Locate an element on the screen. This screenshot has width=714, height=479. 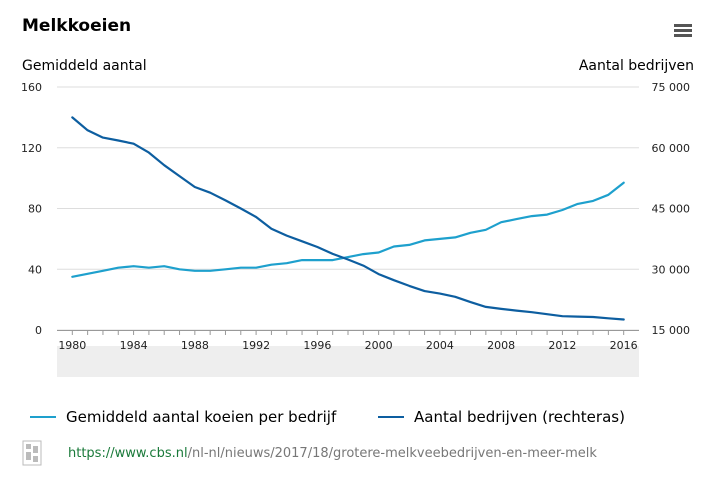
legend-item-farms: Aantal bedrijven (rechteras) is located at coordinates (501, 417).